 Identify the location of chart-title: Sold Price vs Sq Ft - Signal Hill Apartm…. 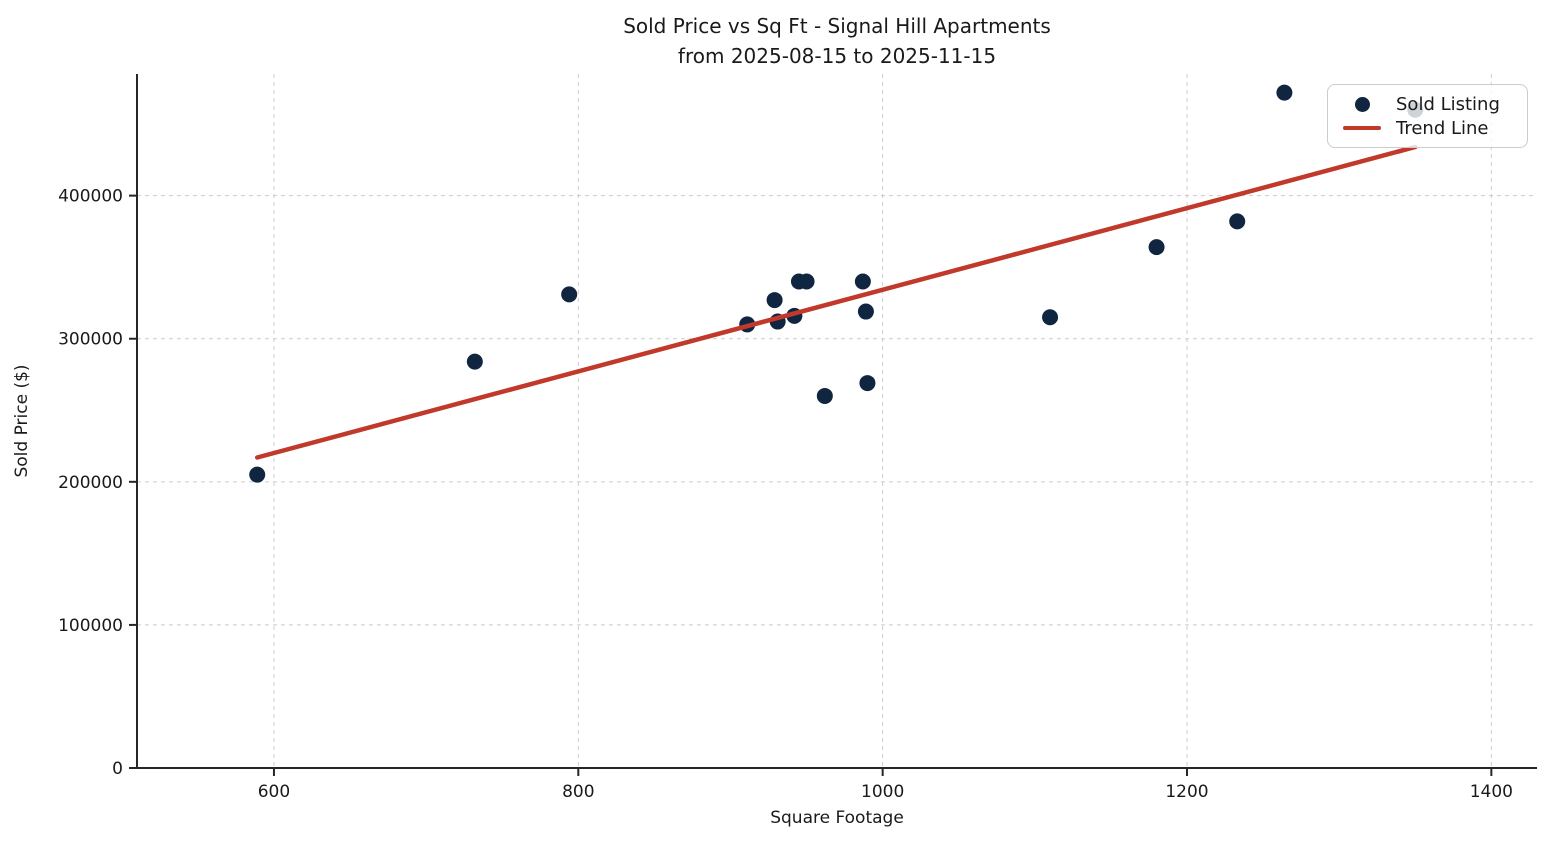
(837, 41).